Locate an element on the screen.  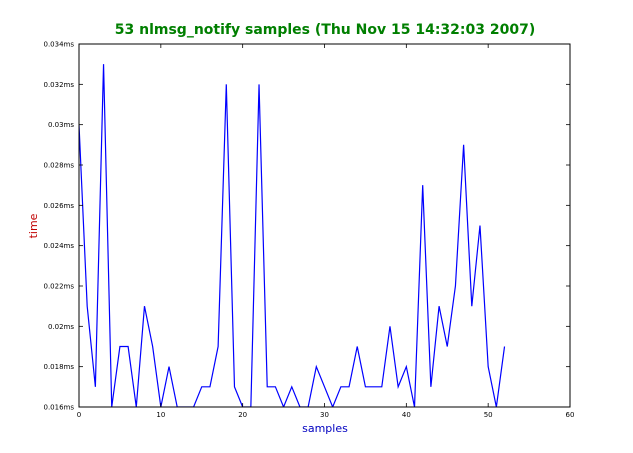
y-tick-label-6: 0.028ms is located at coordinates (58, 166).